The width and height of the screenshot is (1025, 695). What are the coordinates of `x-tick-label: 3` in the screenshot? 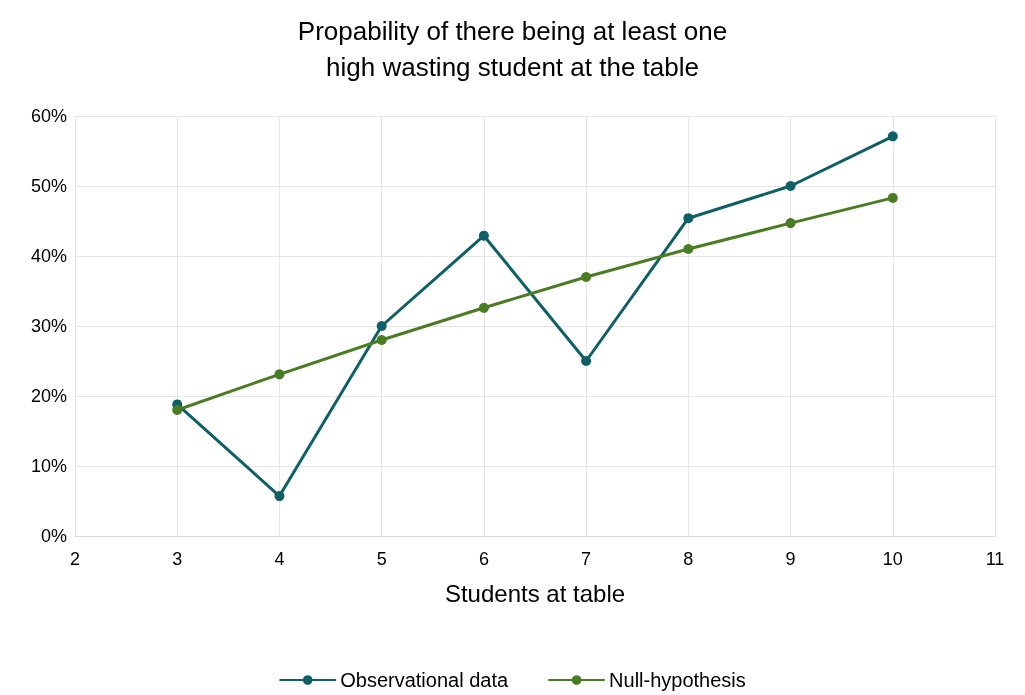 It's located at (177, 559).